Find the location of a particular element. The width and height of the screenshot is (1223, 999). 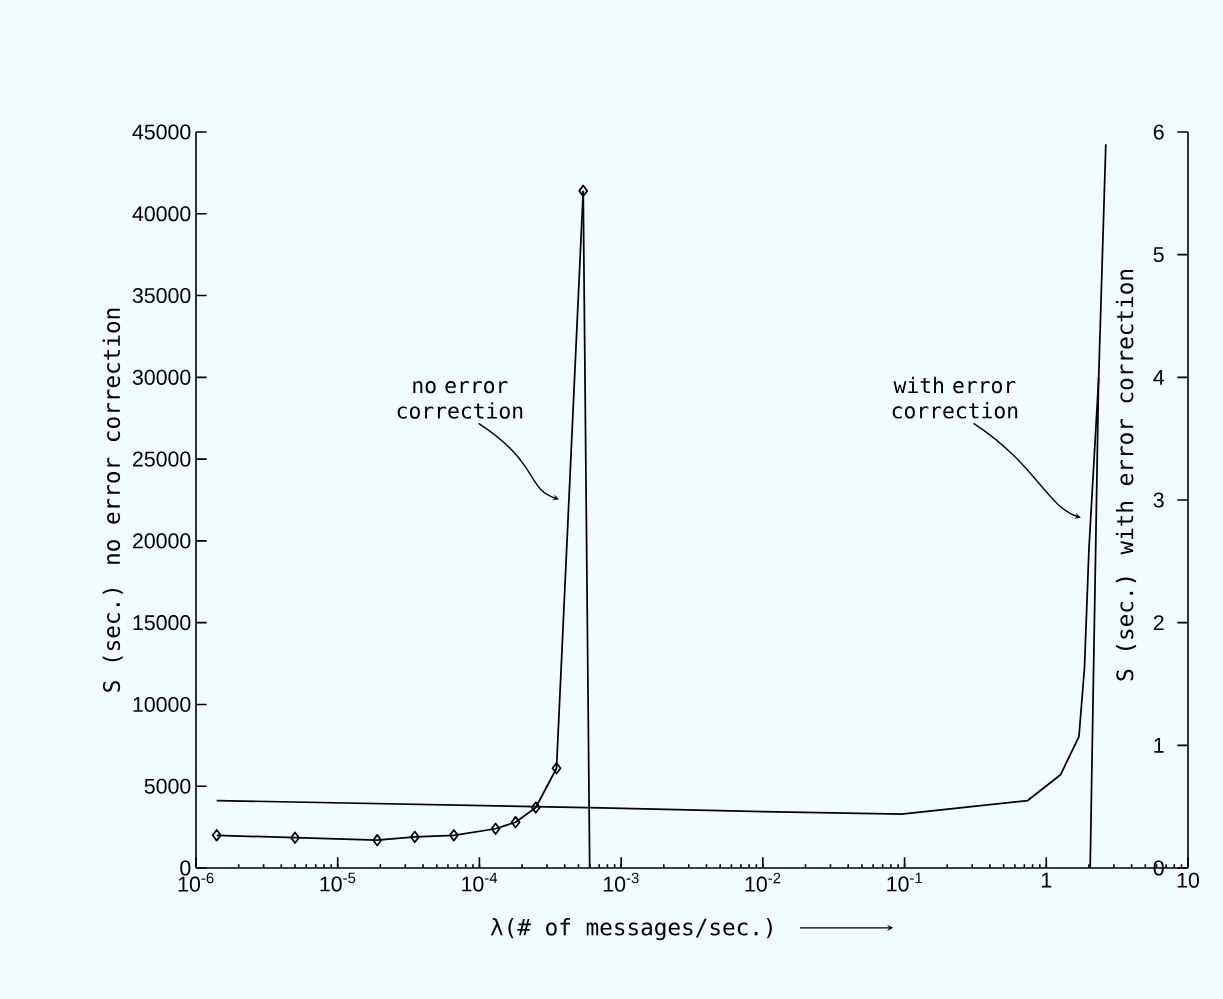

y-tick-label: 40000 is located at coordinates (161, 214).